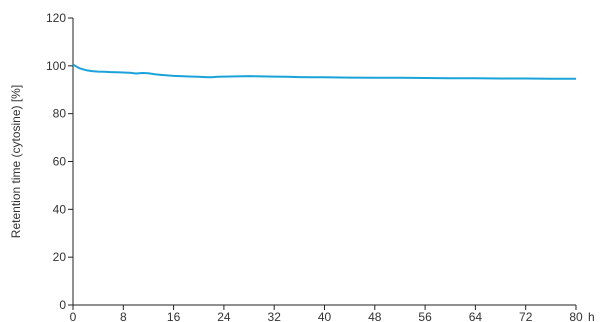 This screenshot has width=600, height=322. Describe the element at coordinates (56, 66) in the screenshot. I see `y-tick-label: 100` at that location.